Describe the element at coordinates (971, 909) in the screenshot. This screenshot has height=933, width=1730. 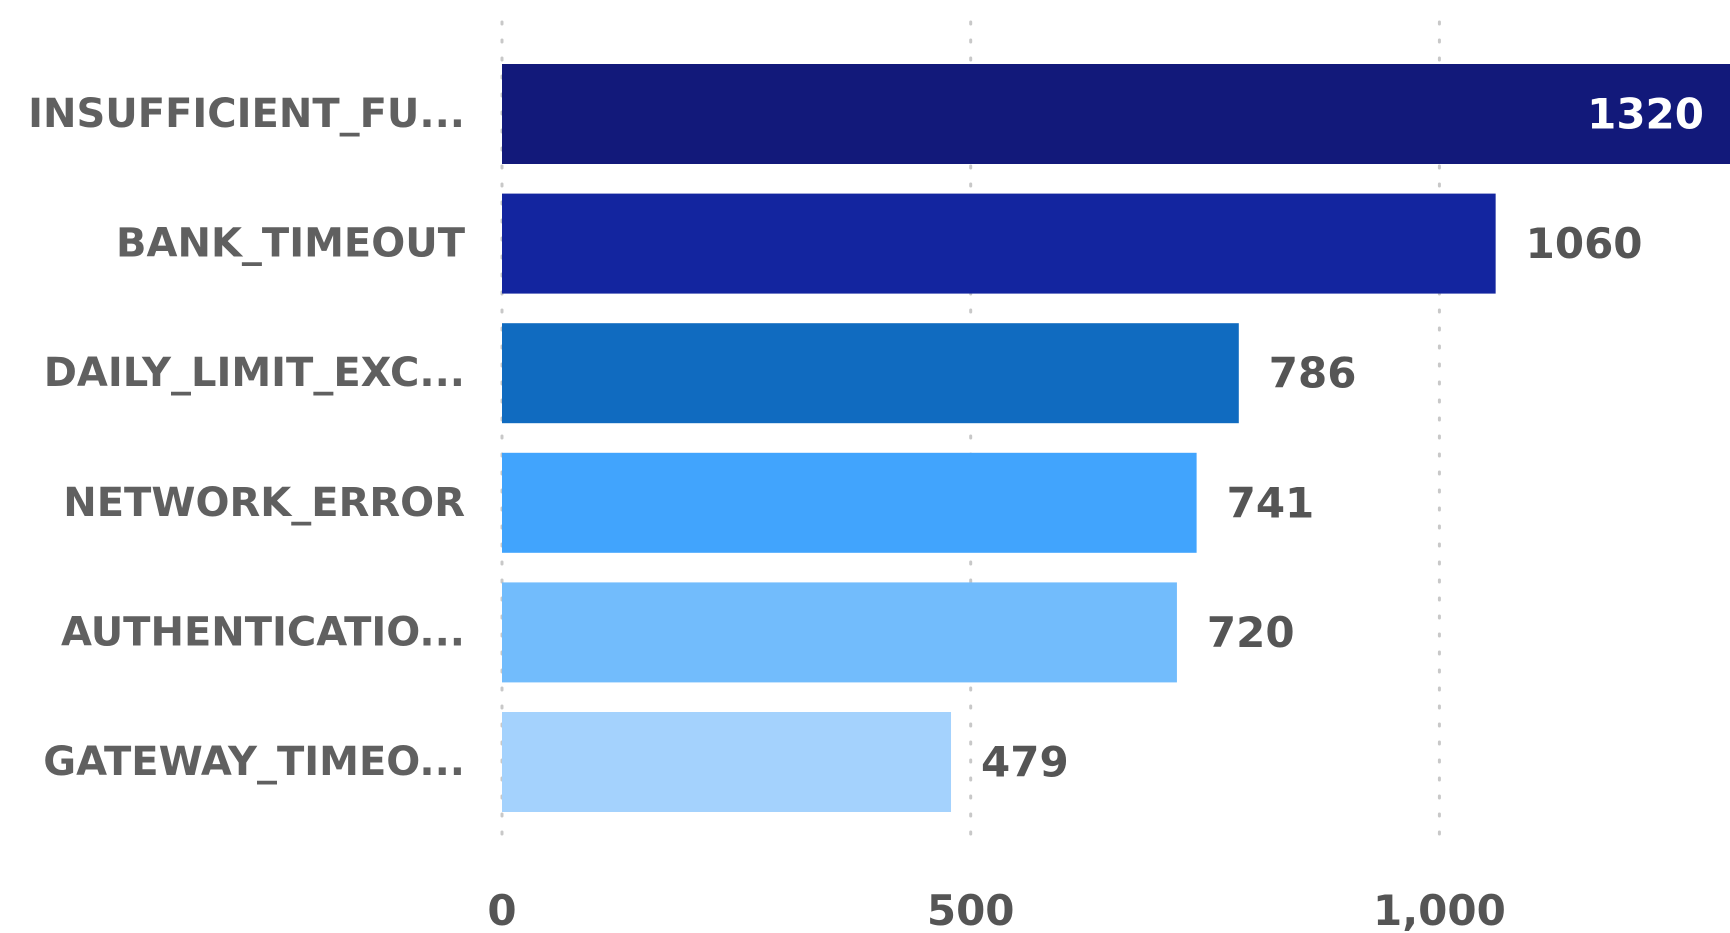
I see `x-tick-label-1: 500` at that location.